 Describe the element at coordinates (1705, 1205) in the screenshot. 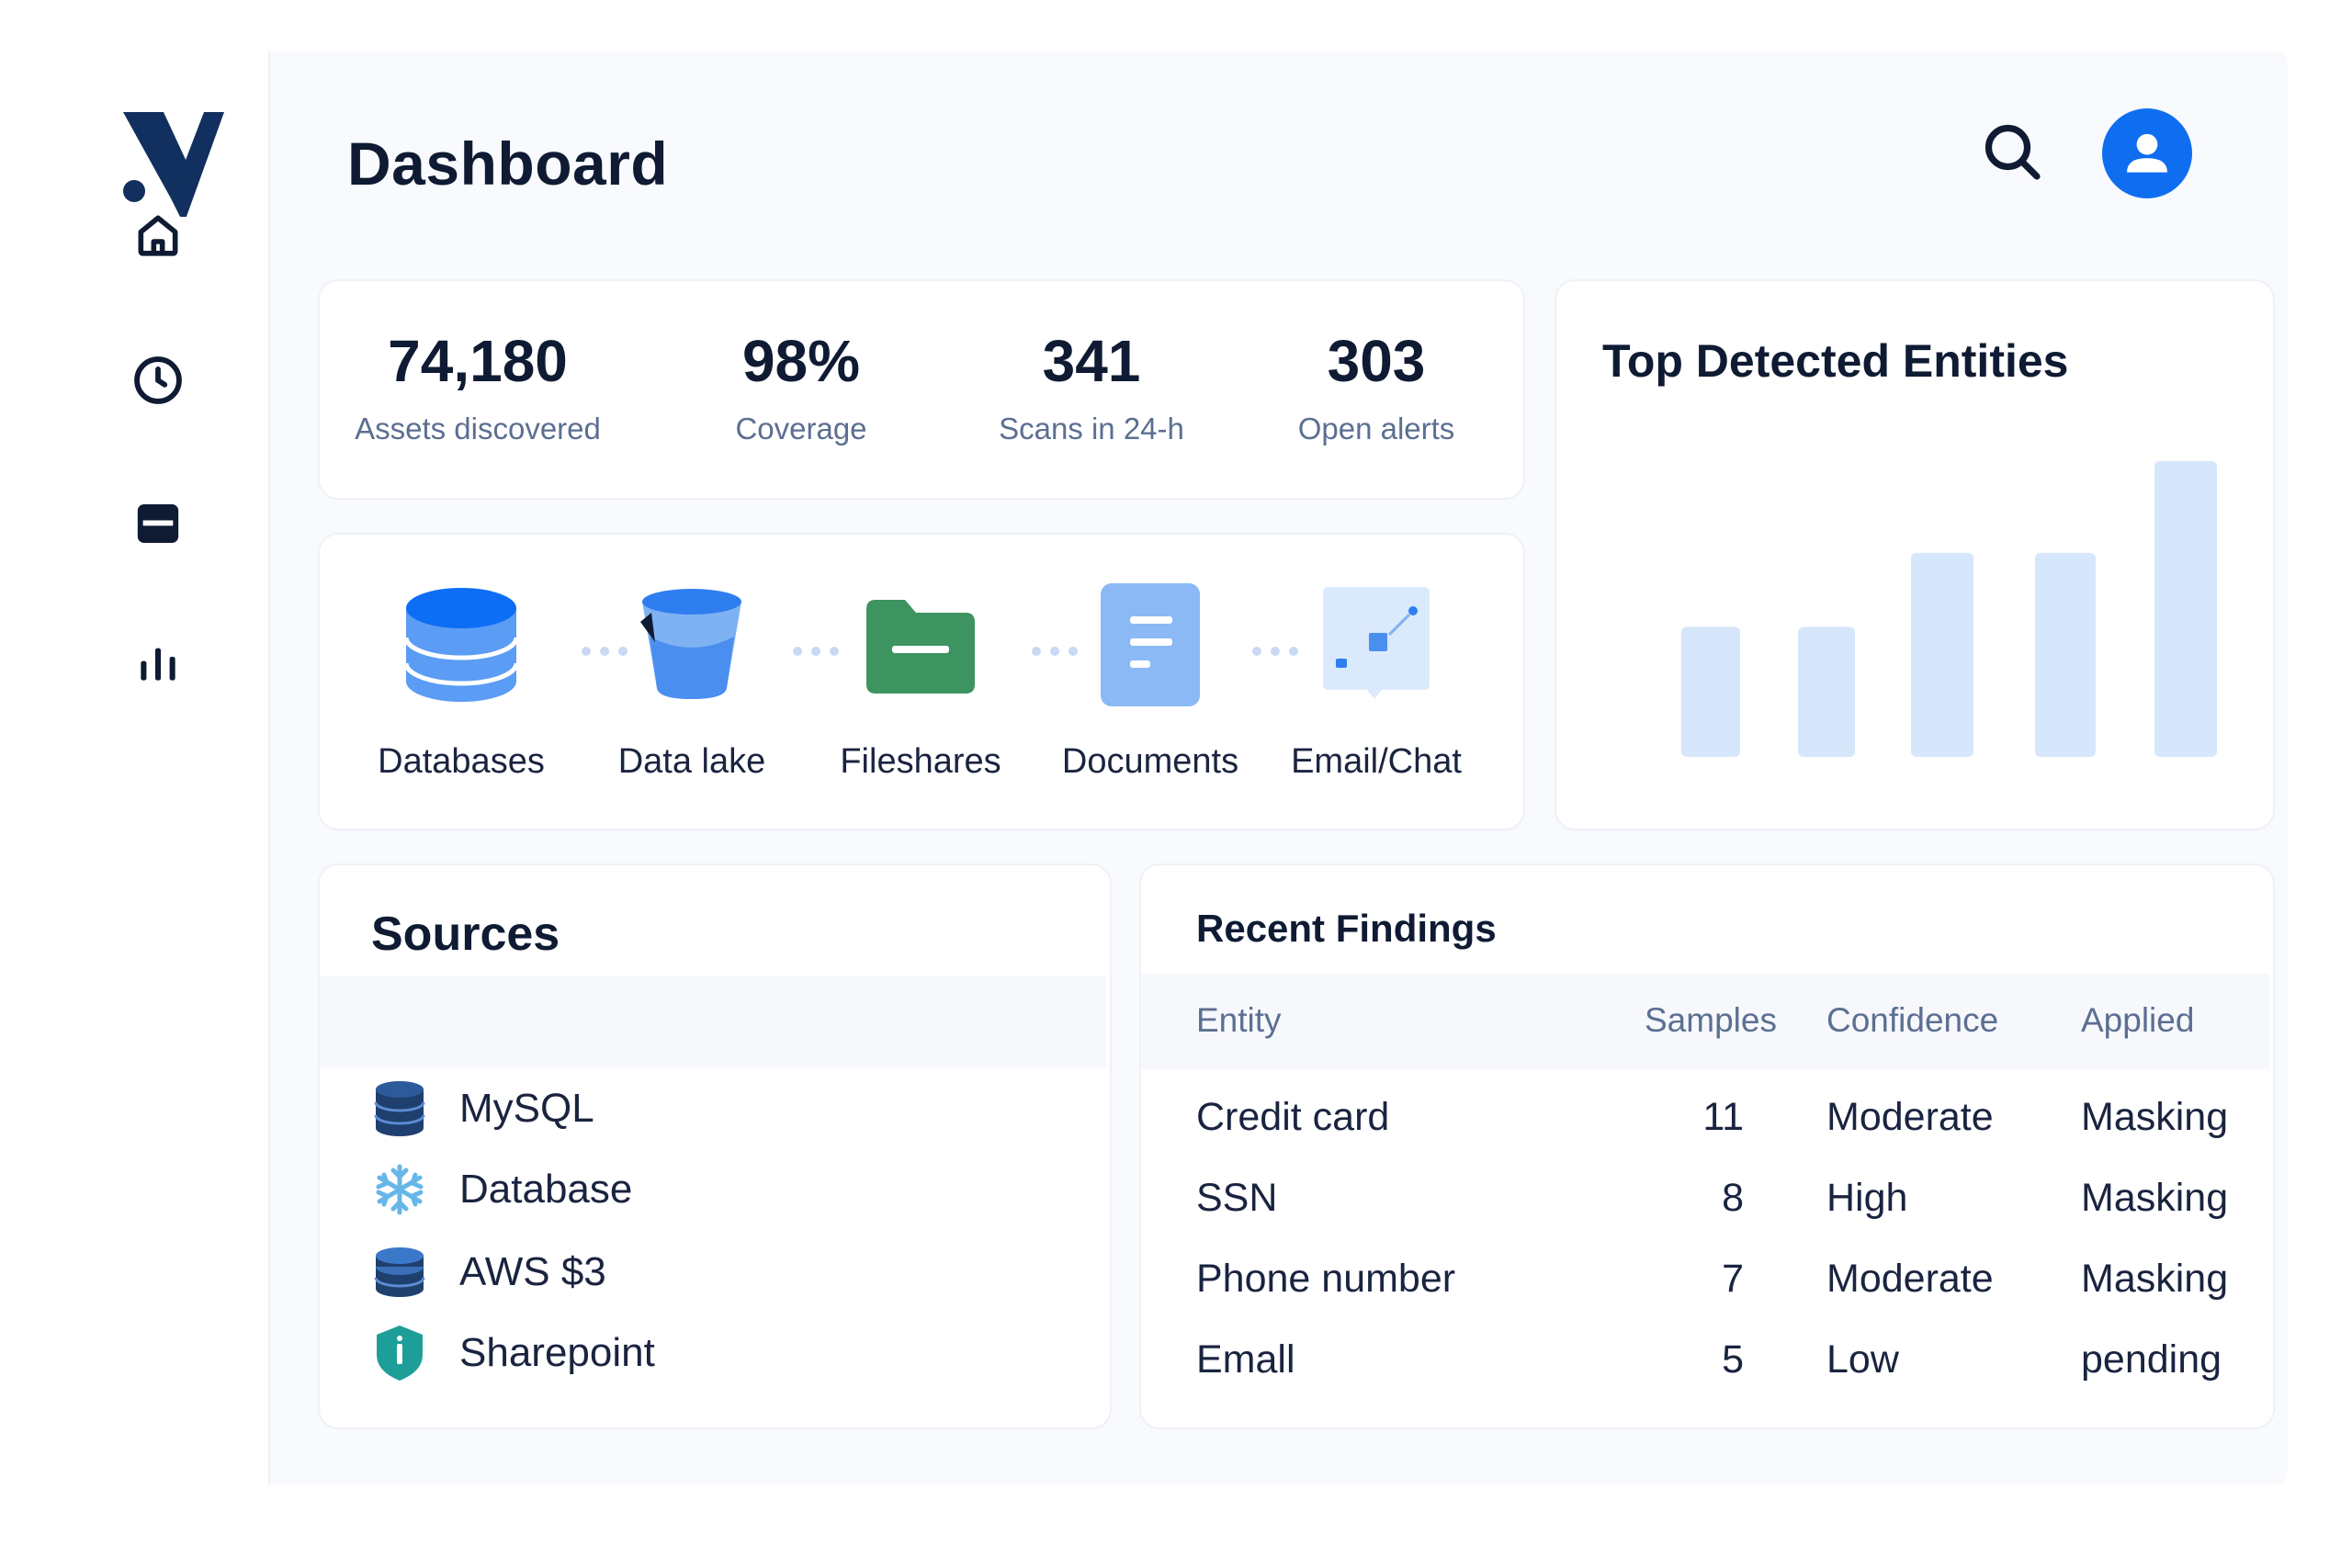

I see `table-row: SSN 8 High Masking` at that location.